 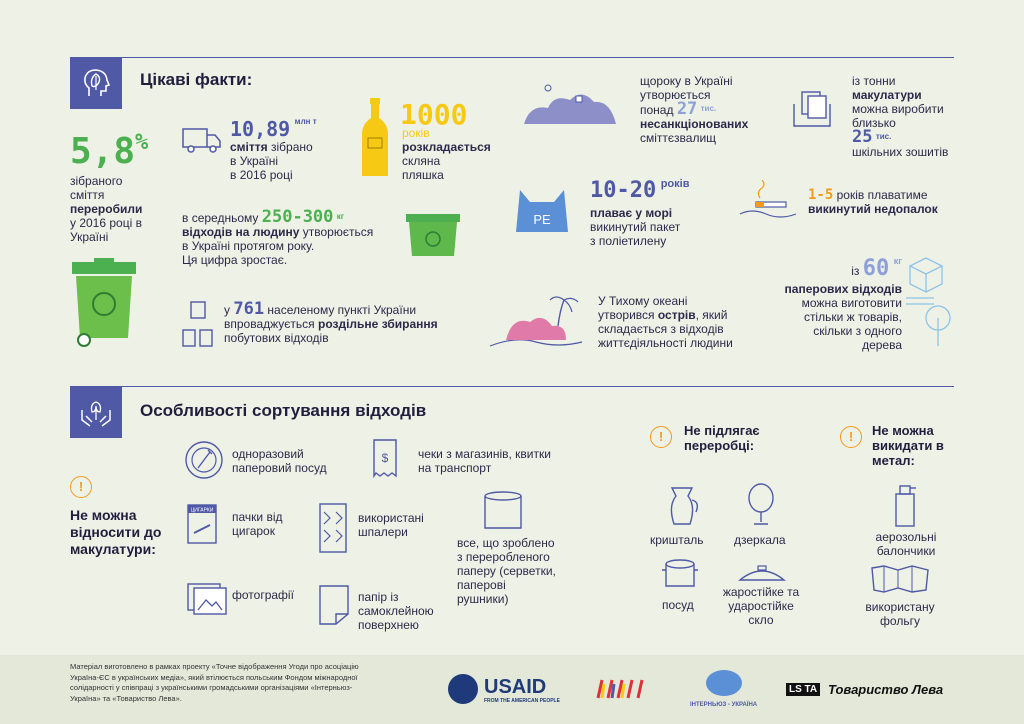 What do you see at coordinates (279, 461) in the screenshot?
I see `item-dishes: одноразовий паперовий посуд` at bounding box center [279, 461].